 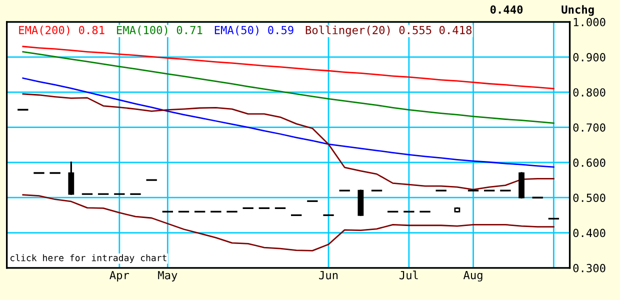 I want to click on y-tick-label: 0.700, so click(x=589, y=127).